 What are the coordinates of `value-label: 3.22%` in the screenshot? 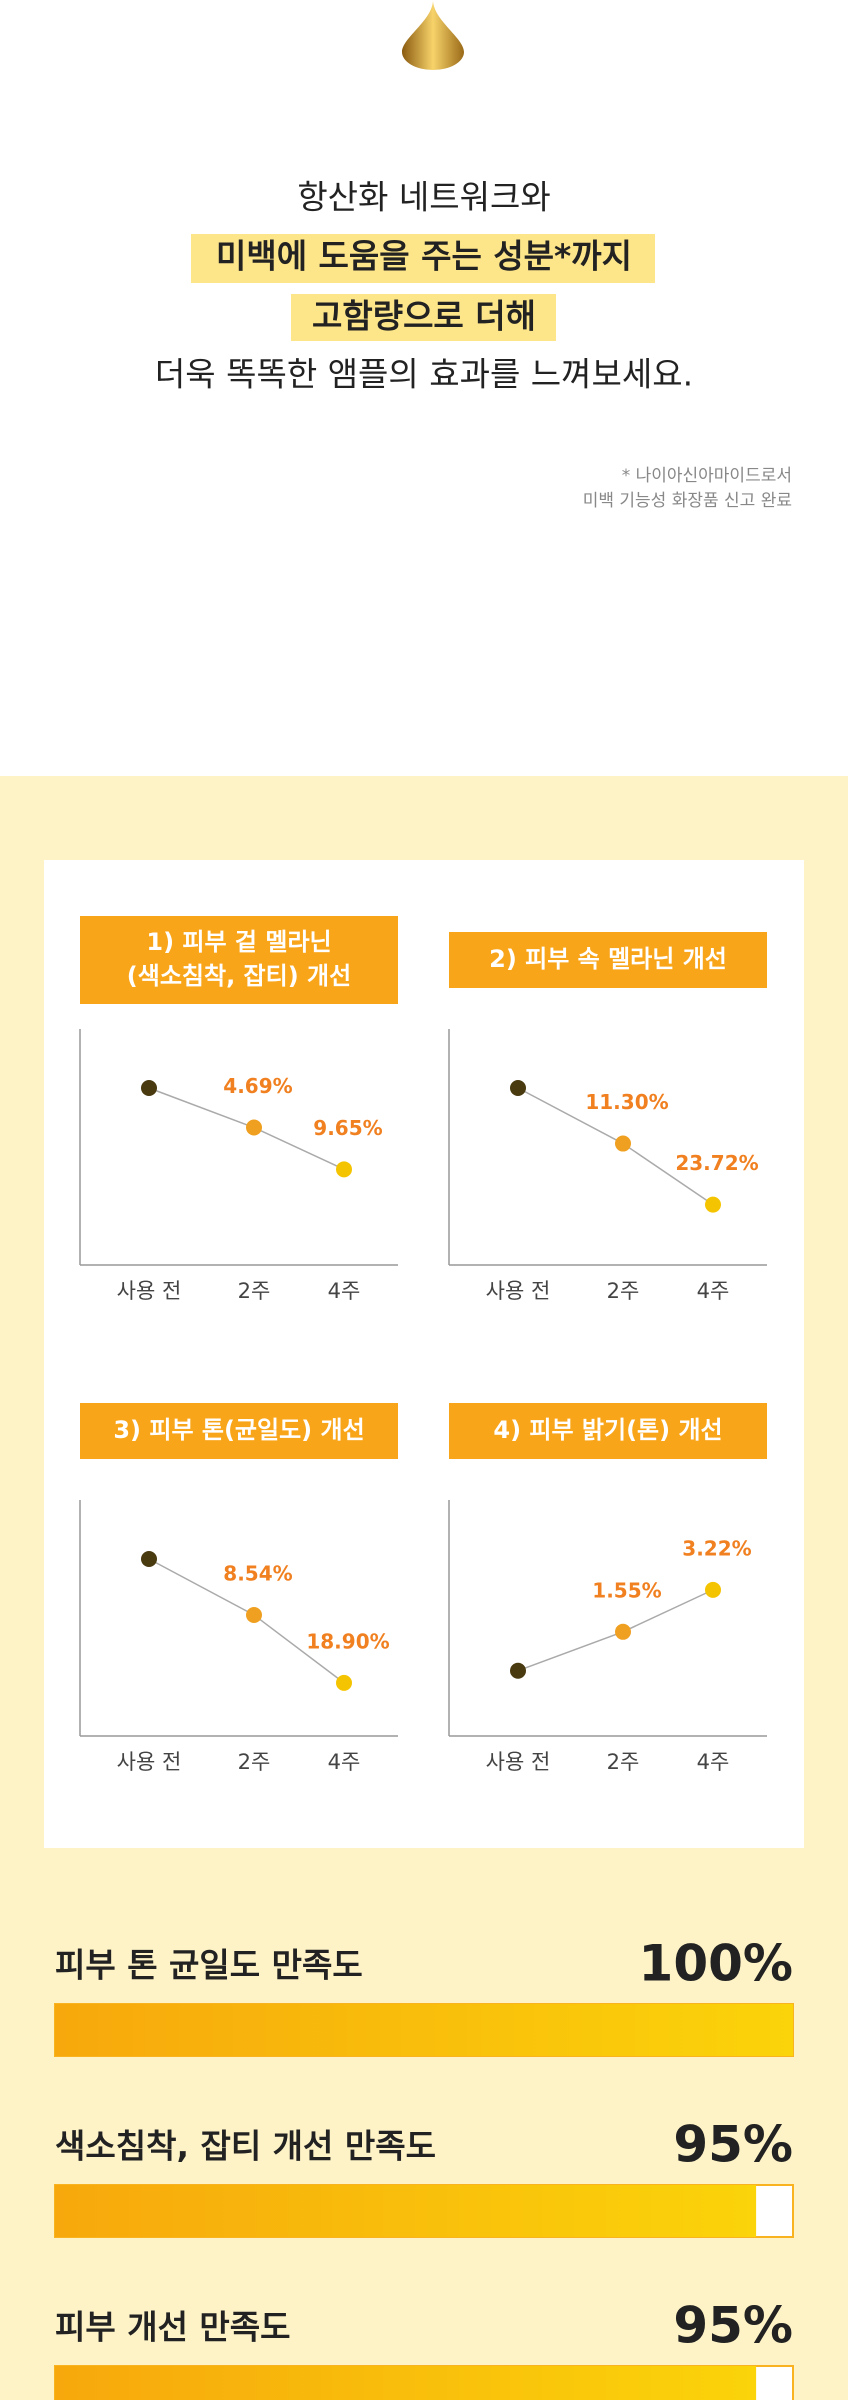 It's located at (716, 1548).